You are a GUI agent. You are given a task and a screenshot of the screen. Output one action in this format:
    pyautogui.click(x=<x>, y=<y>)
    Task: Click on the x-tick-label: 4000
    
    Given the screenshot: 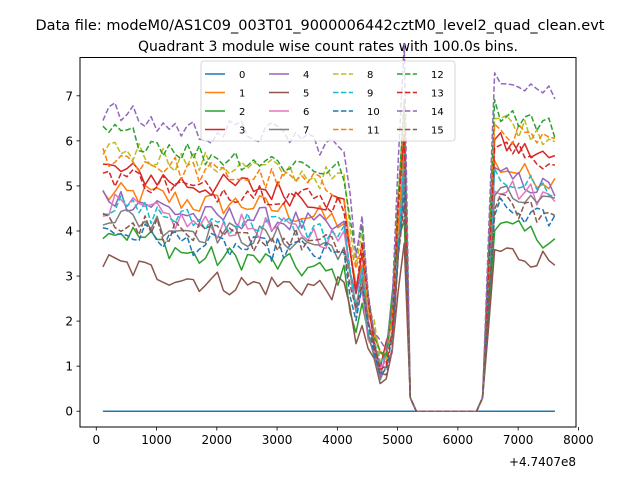 What is the action you would take?
    pyautogui.click(x=337, y=440)
    